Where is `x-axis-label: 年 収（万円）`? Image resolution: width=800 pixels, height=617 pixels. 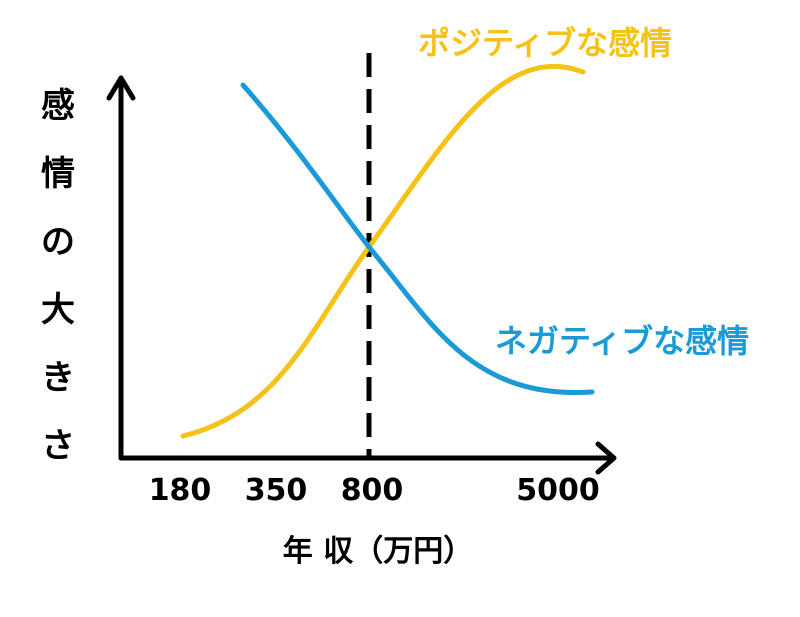 x-axis-label: 年 収（万円） is located at coordinates (378, 551).